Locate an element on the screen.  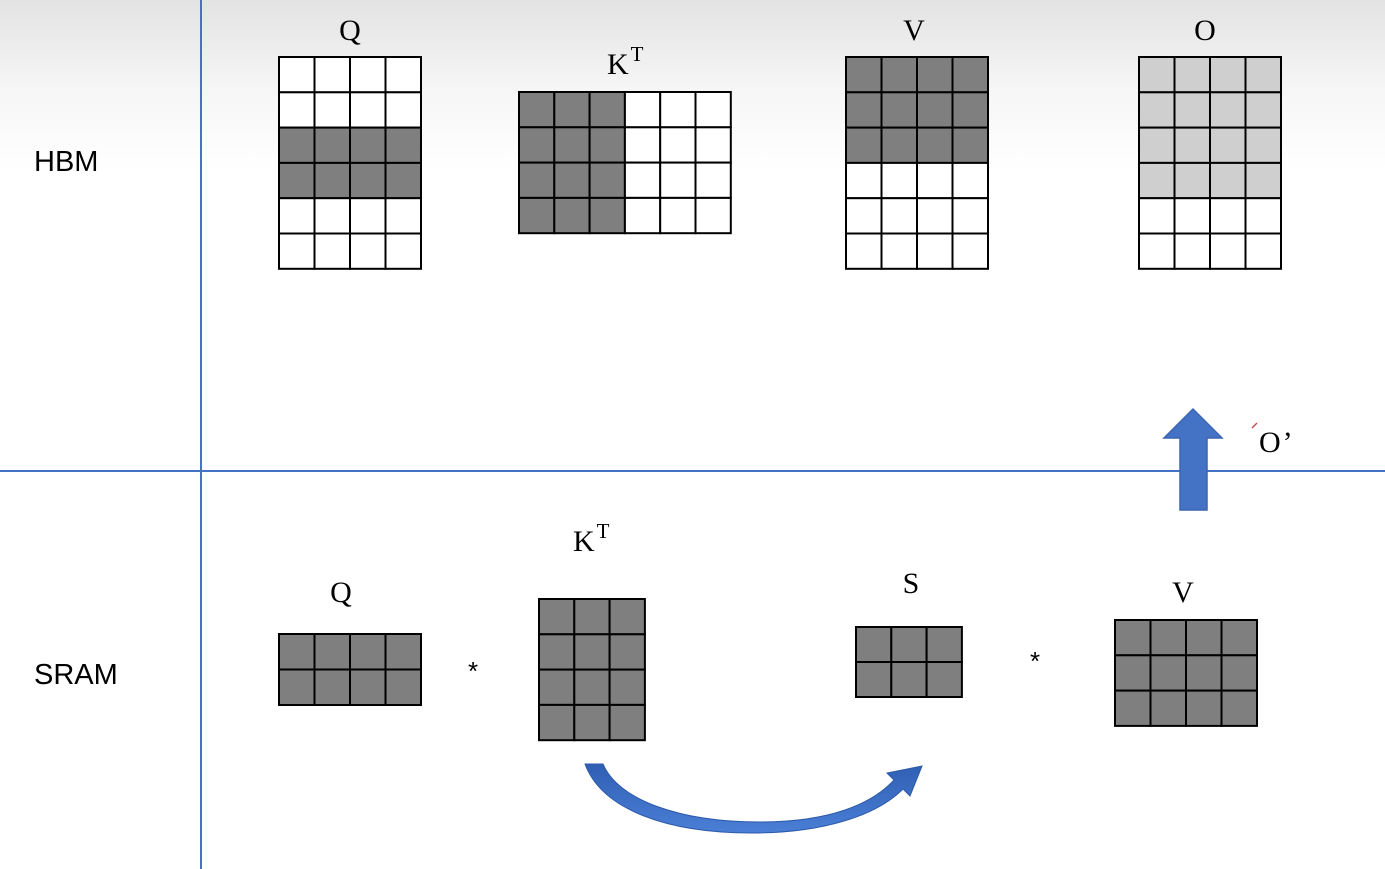
curved-arrow-icon is located at coordinates (753, 798).